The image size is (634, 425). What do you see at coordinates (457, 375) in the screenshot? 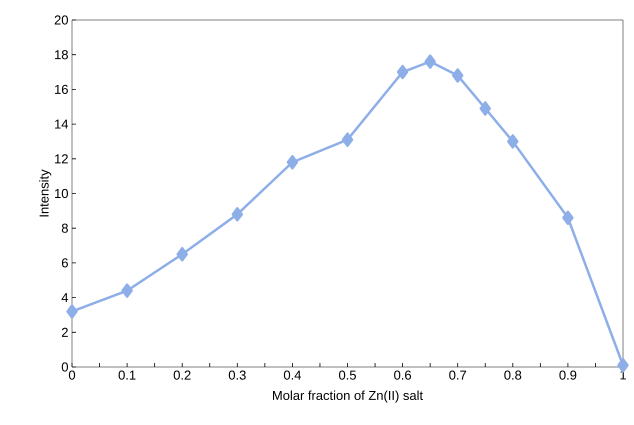
I see `x-tick-label: 0.7` at bounding box center [457, 375].